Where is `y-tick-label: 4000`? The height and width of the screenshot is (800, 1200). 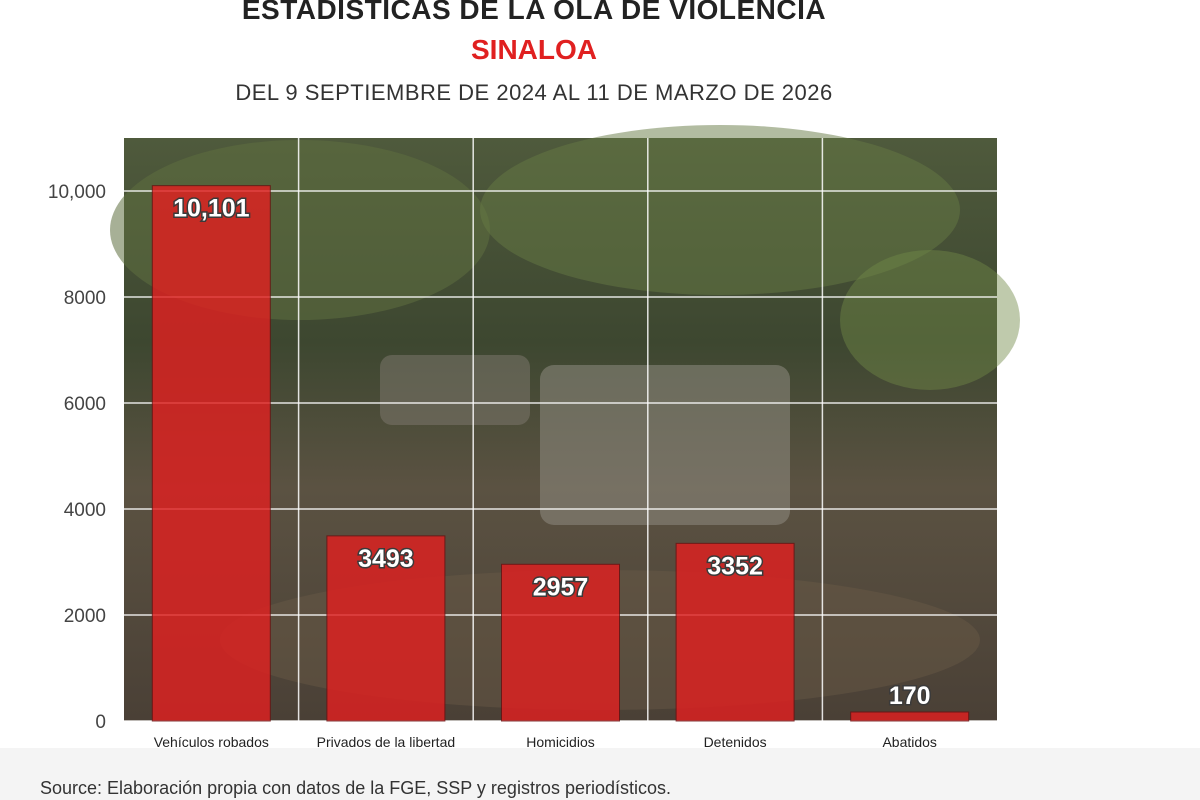
y-tick-label: 4000 is located at coordinates (85, 510).